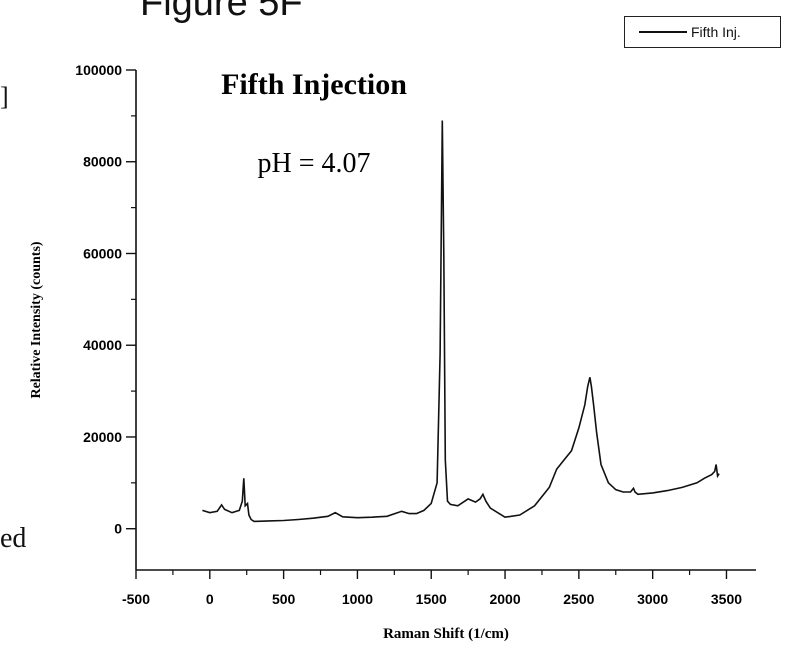  What do you see at coordinates (314, 84) in the screenshot?
I see `chart-title: Fifth Injection` at bounding box center [314, 84].